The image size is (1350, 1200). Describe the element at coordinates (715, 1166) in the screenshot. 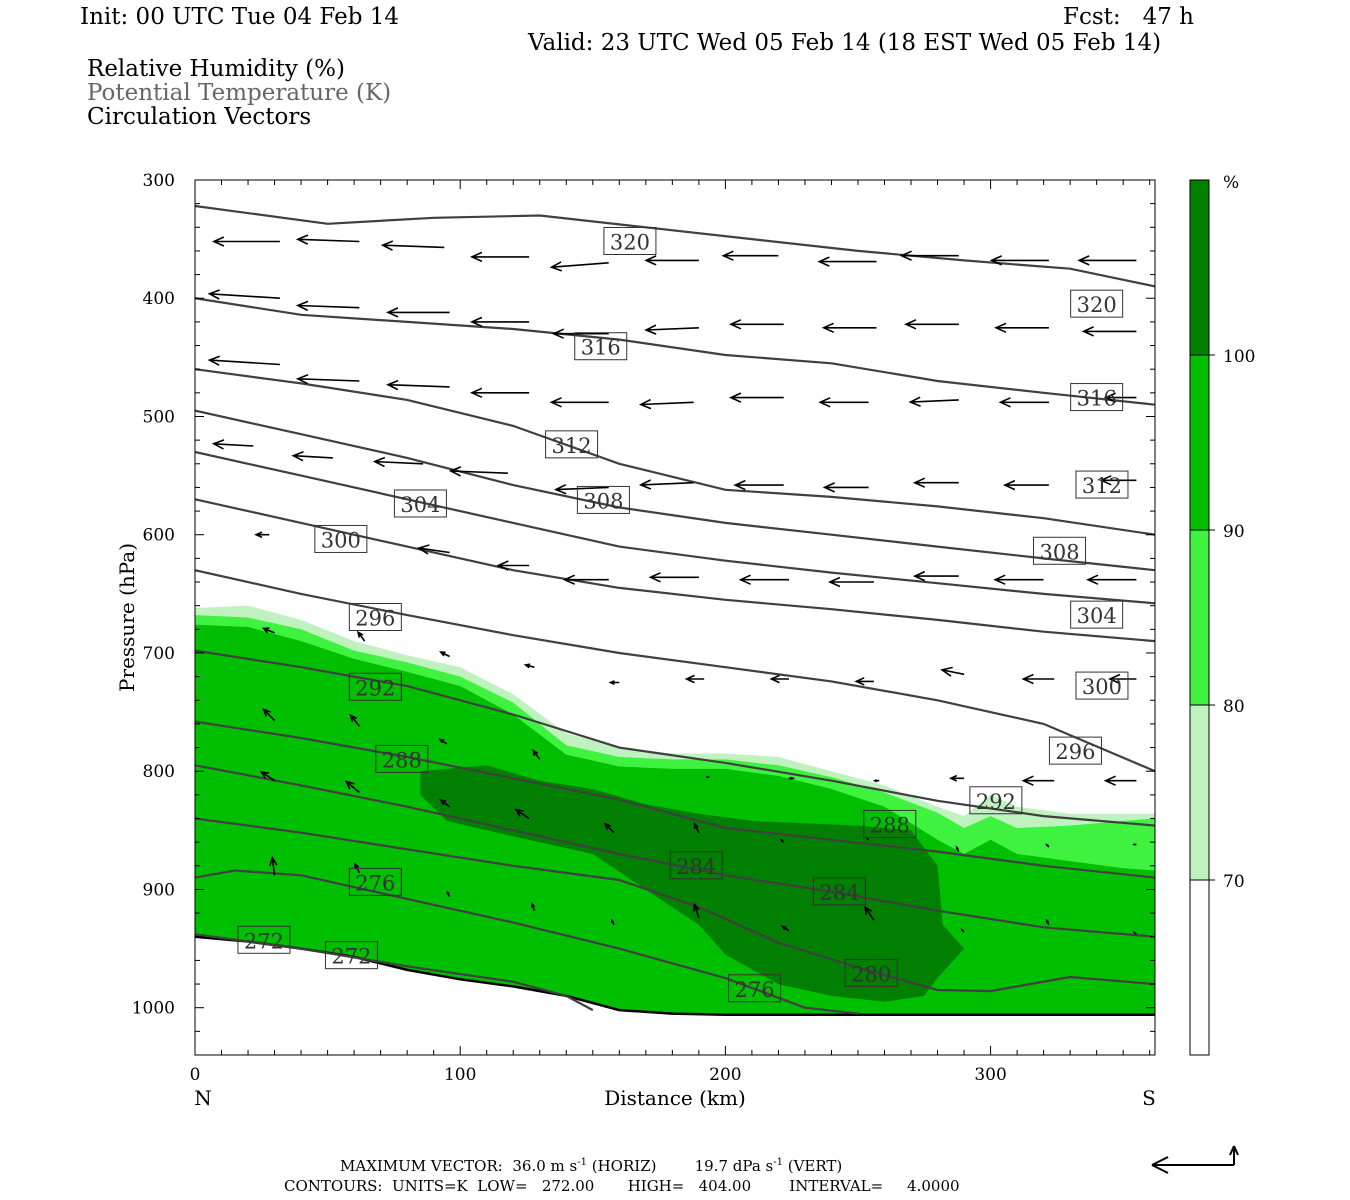

I see `max-vector-vert-value: 19.7 dPa s` at that location.